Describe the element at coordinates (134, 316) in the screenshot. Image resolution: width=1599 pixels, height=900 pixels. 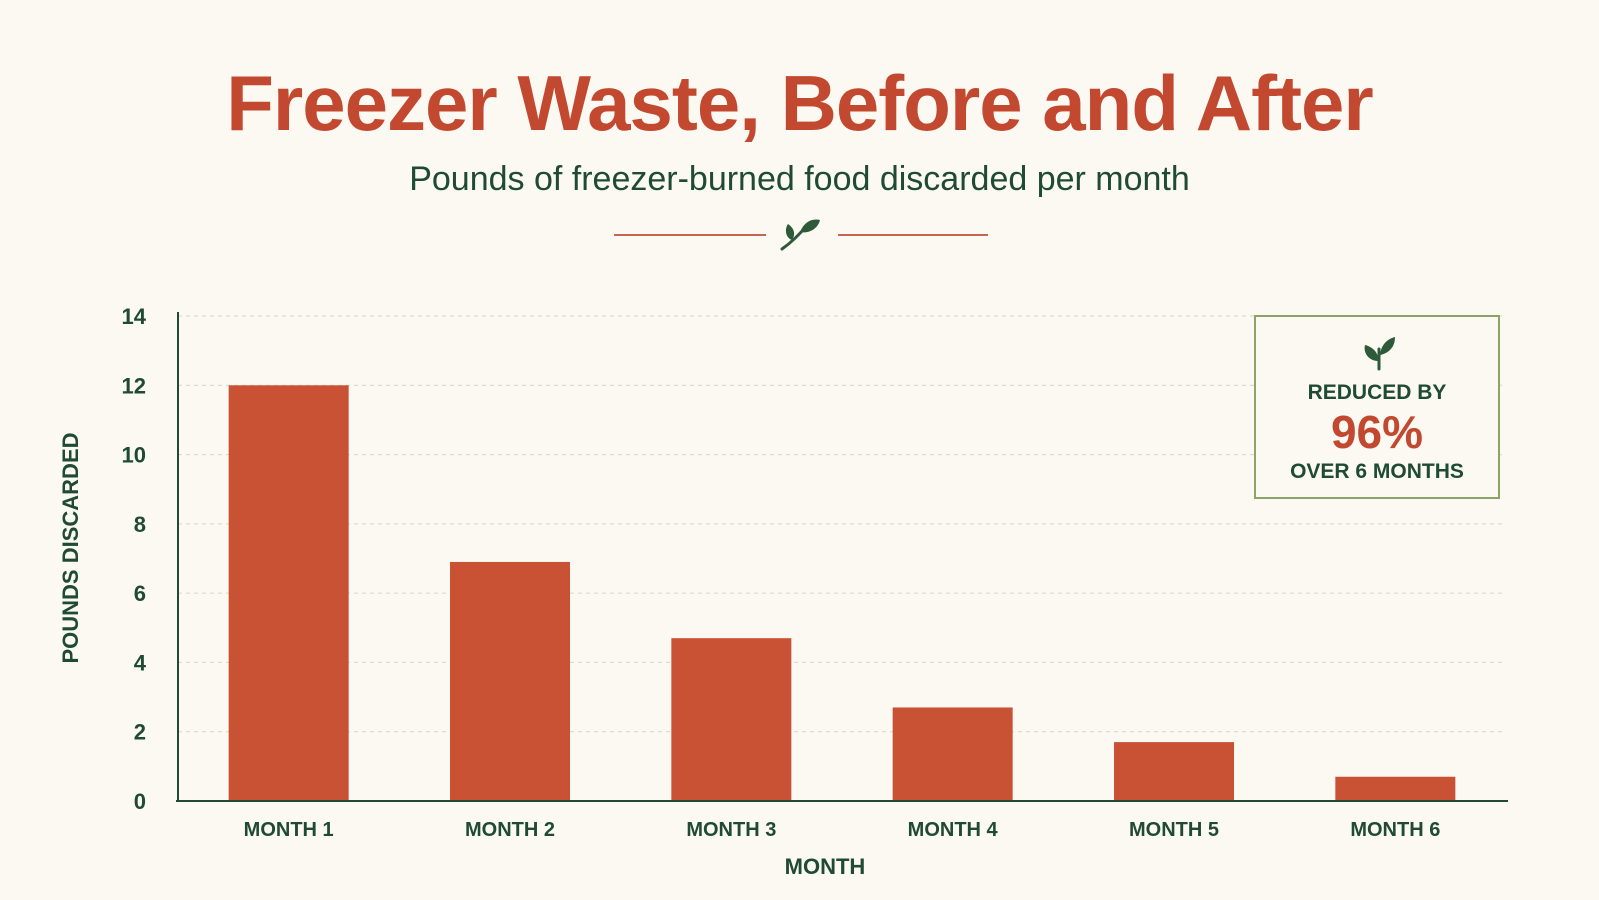
I see `y-tick-label: 14` at that location.